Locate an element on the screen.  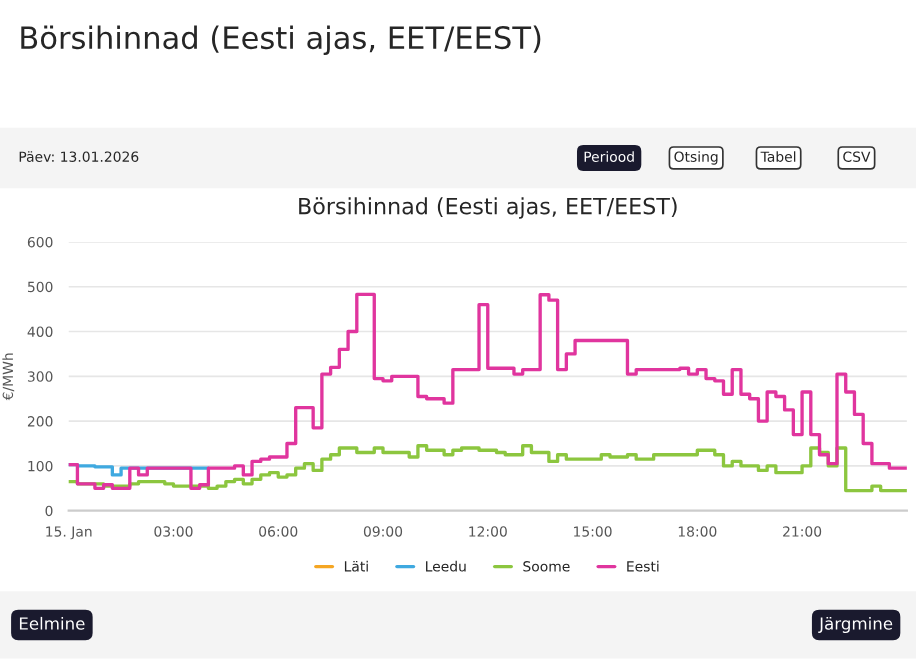
text: Järgmine is located at coordinates (855, 625).